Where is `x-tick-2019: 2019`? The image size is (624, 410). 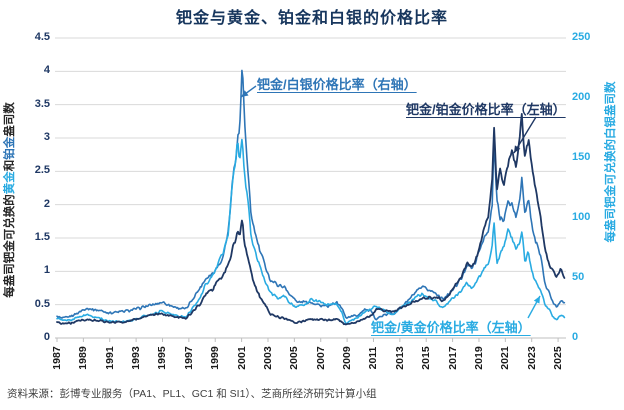
x-tick-2019: 2019 is located at coordinates (478, 358).